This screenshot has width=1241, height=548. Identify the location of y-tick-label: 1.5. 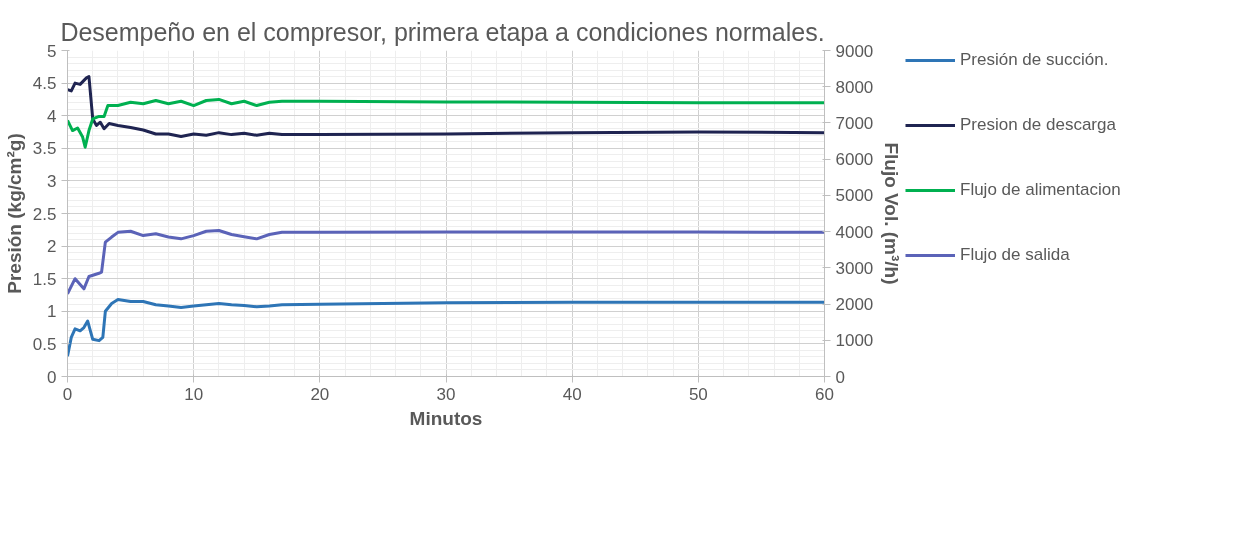
(44, 279).